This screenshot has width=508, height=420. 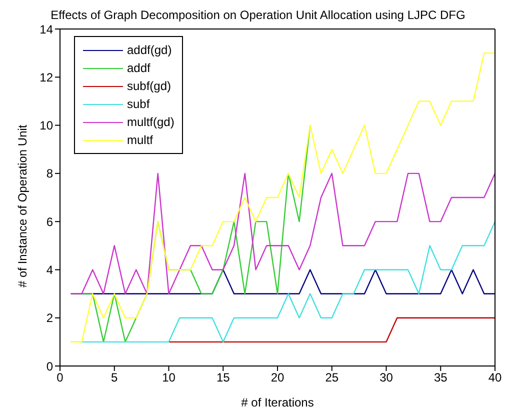 I want to click on x-tick-label: 35, so click(x=441, y=377).